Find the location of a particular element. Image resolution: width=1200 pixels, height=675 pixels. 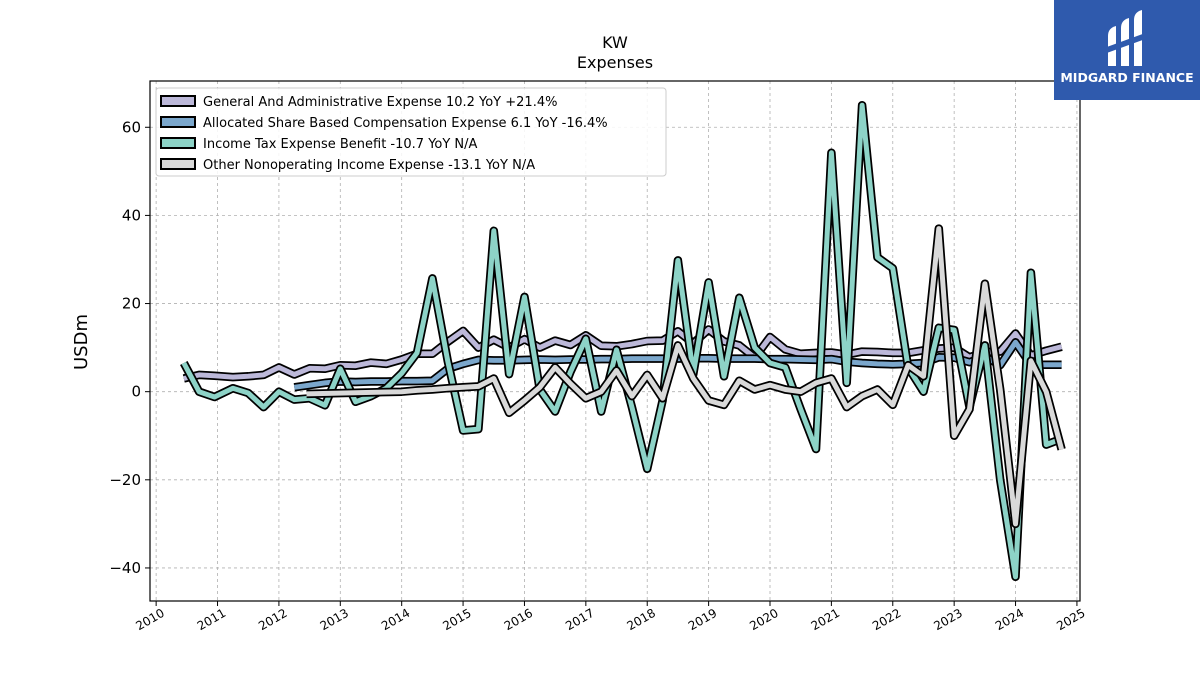

chart-subtitle: Expenses is located at coordinates (615, 62).